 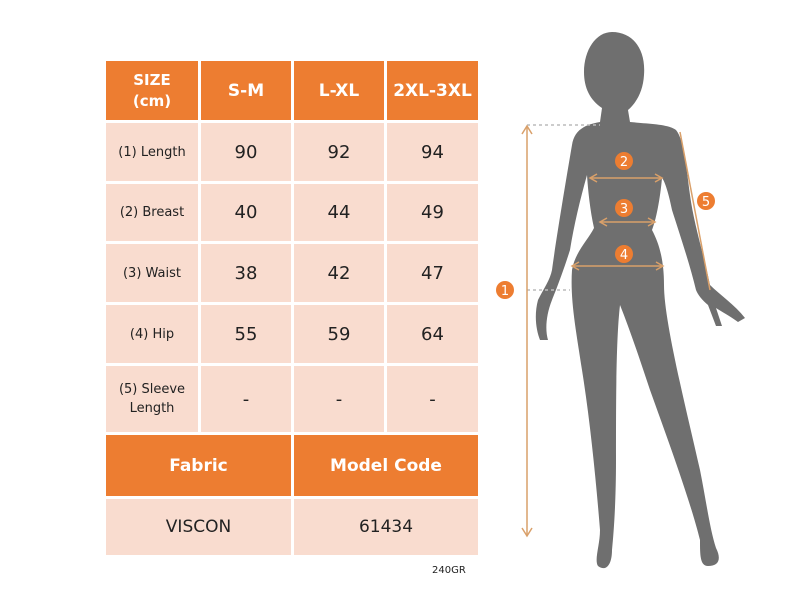 I want to click on size-header: SIZE (cm), so click(x=152, y=90).